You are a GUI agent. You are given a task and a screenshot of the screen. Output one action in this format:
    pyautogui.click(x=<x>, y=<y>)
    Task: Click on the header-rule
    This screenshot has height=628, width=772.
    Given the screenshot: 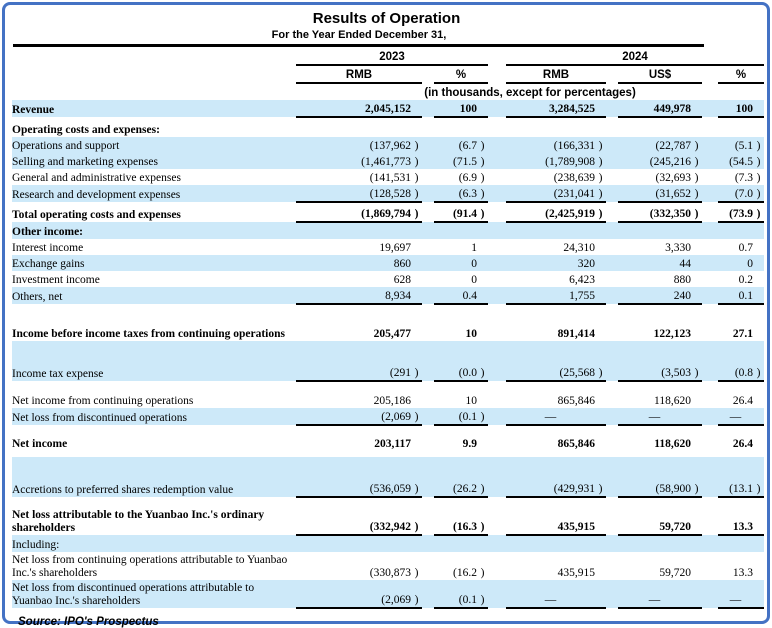 What is the action you would take?
    pyautogui.click(x=358, y=46)
    